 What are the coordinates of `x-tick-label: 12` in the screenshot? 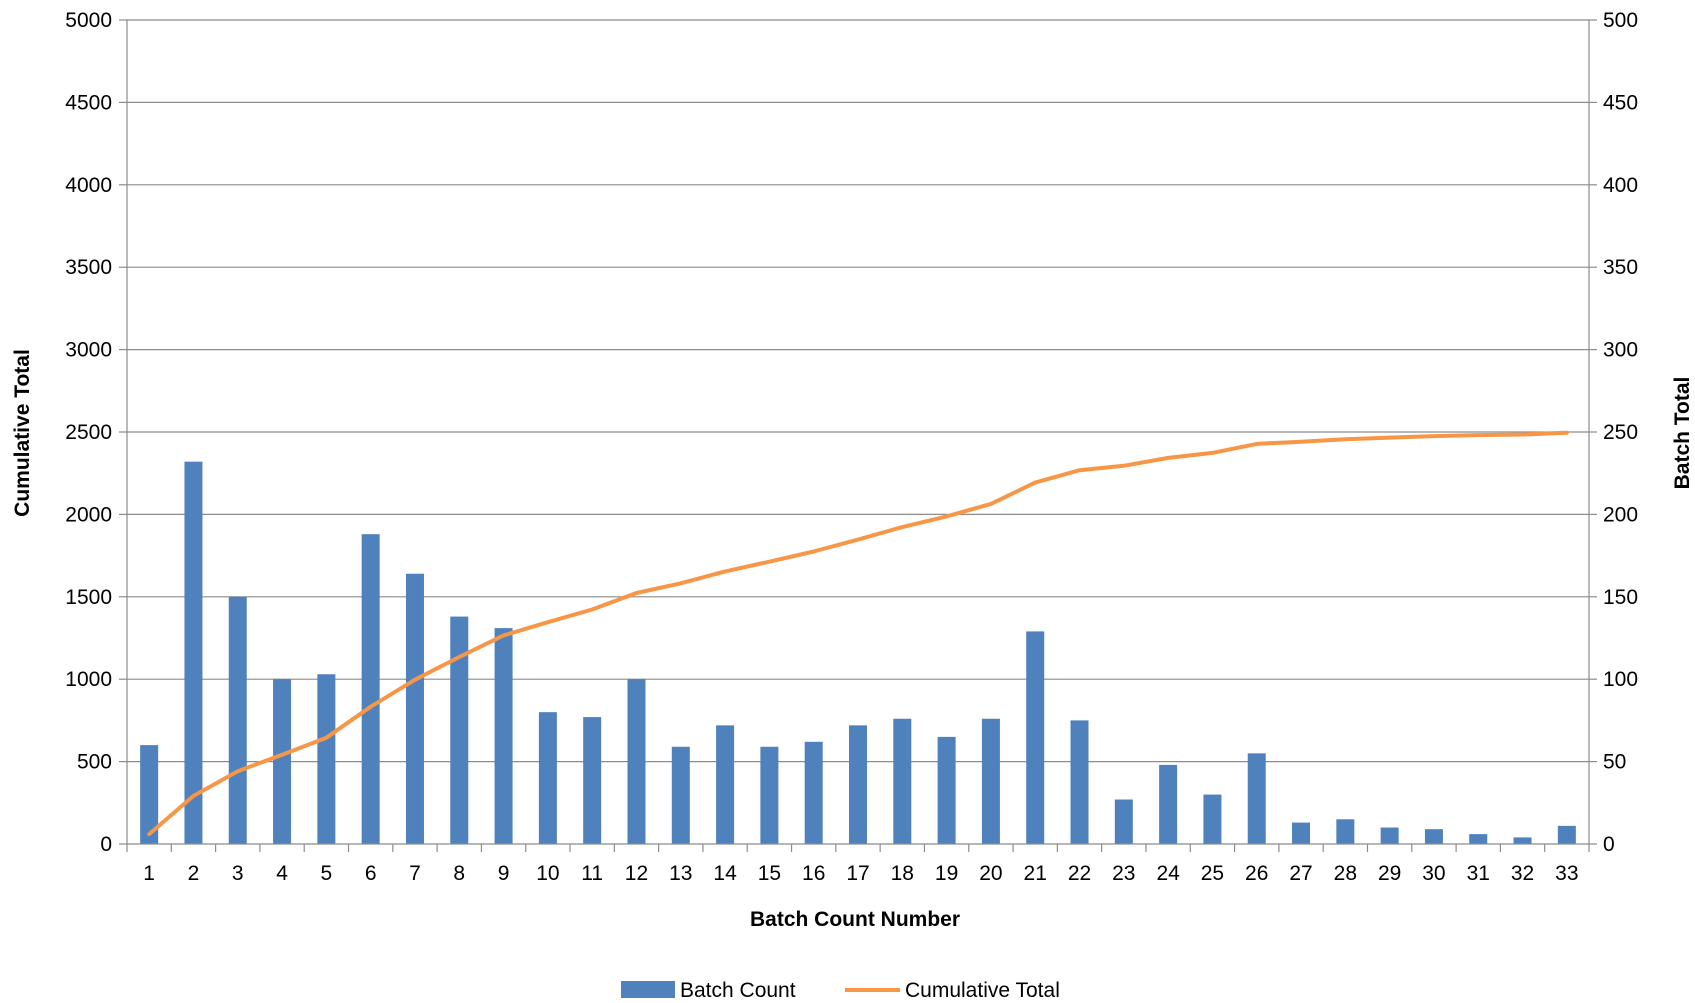 It's located at (636, 873).